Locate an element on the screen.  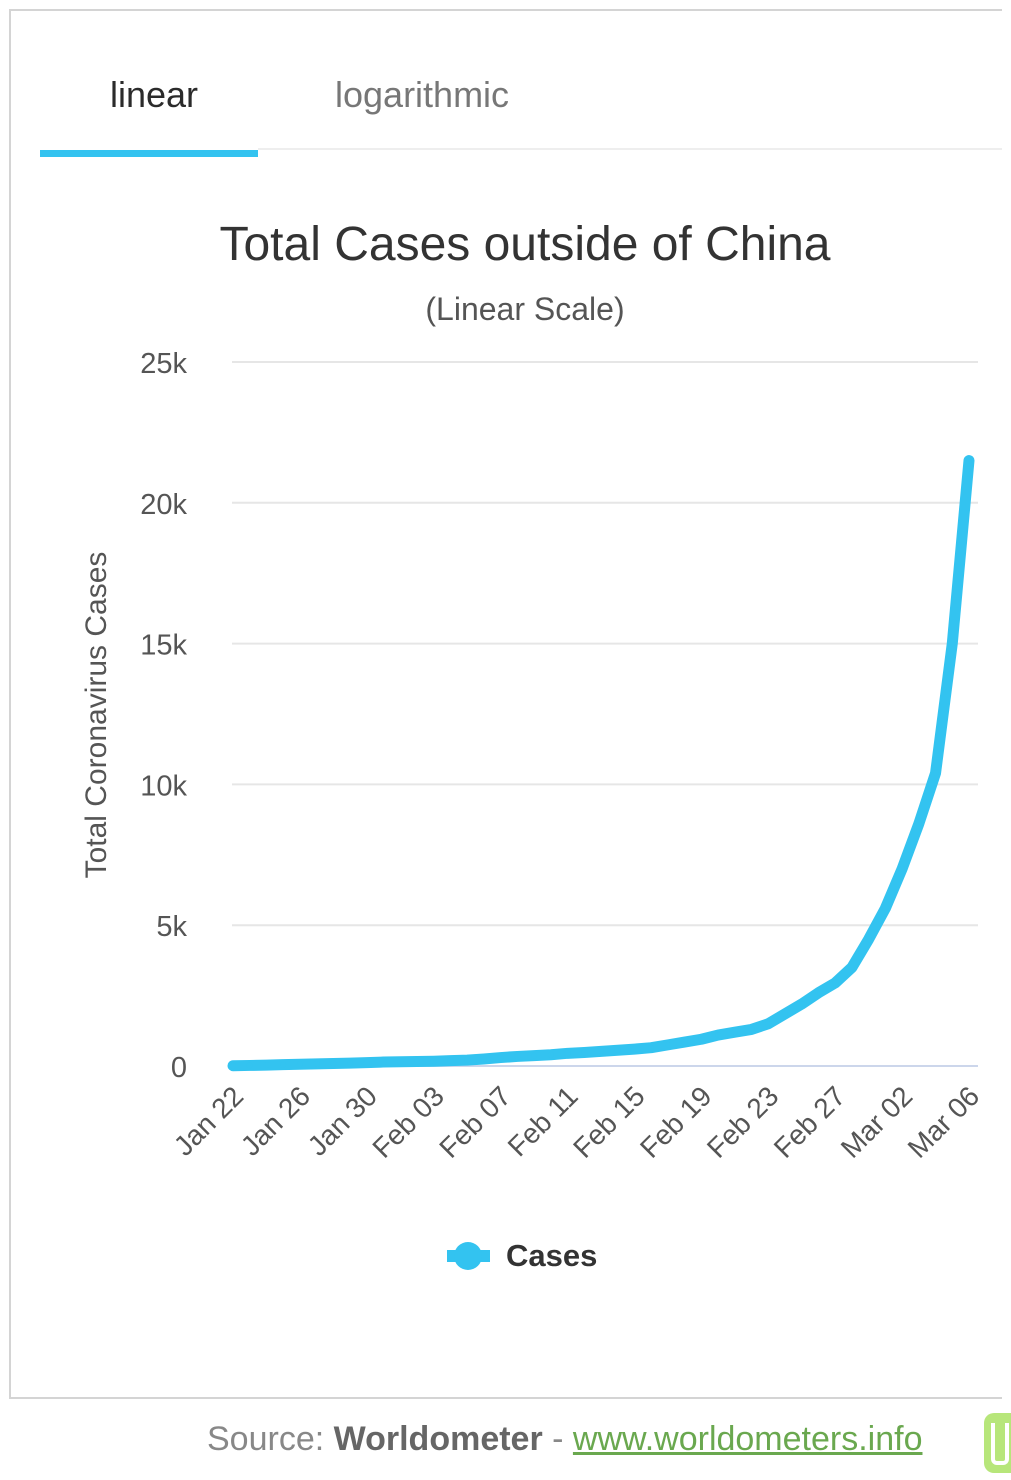
legend-label: Cases is located at coordinates (551, 1255).